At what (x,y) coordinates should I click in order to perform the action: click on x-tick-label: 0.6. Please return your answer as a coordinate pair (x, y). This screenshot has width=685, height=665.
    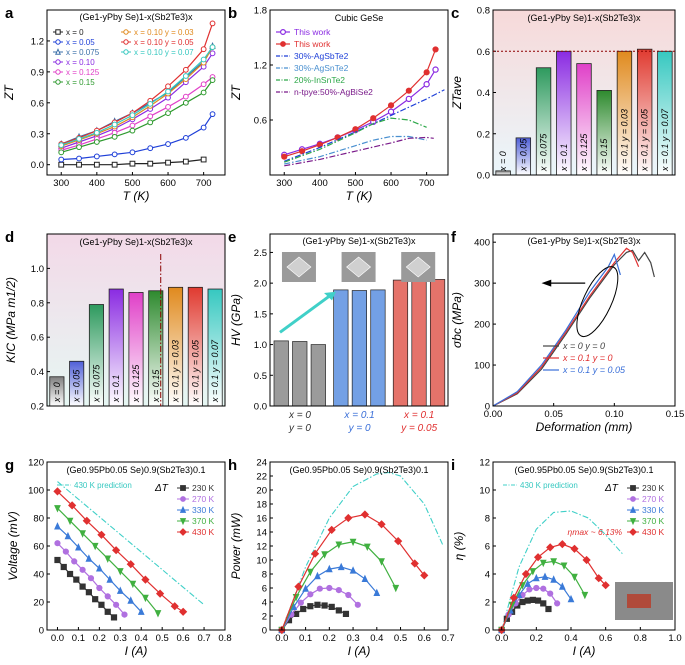
    Looking at the image, I should click on (183, 638).